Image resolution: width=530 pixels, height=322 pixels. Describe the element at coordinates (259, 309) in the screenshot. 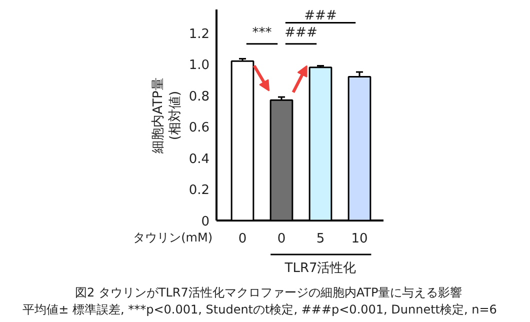

I see `text: 平均値± 標準誤差, ***p<0.001, Studentのt検定, ###p<0.001, Dunnett検定, n=6` at that location.